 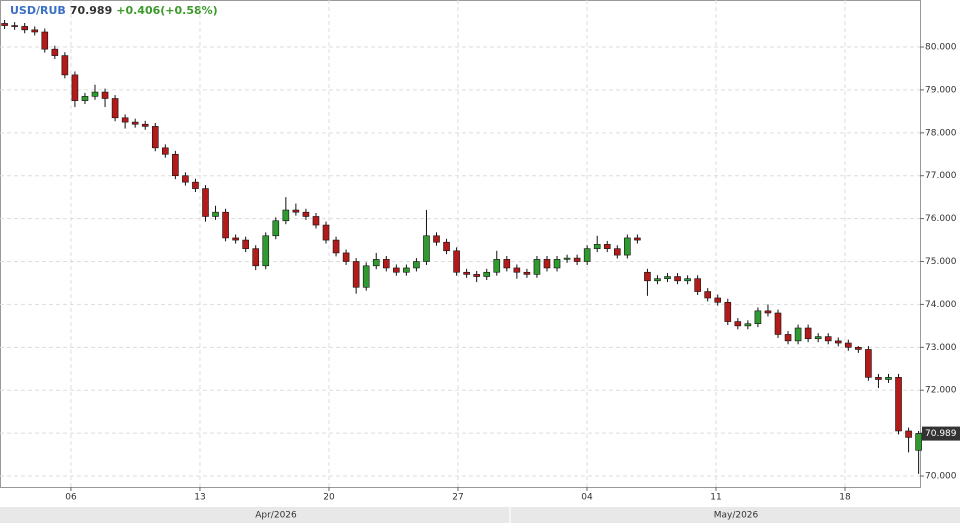 I want to click on x-tick-label: 06, so click(x=71, y=498).